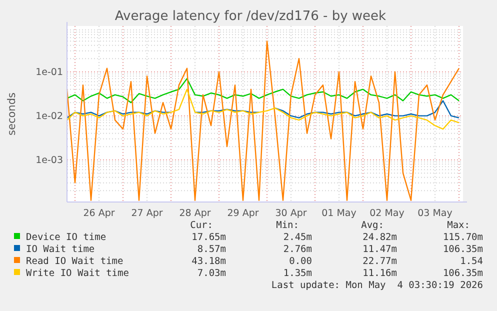 The width and height of the screenshot is (497, 311). What do you see at coordinates (300, 261) in the screenshot?
I see `text: 0.00` at bounding box center [300, 261].